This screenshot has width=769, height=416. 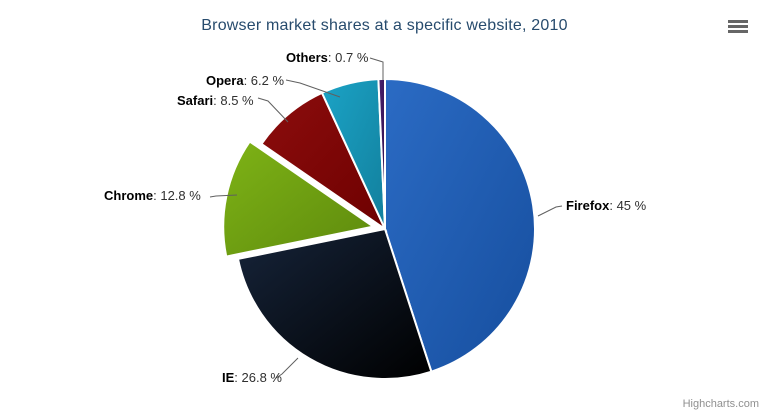 I want to click on data-label-opera: Opera: 6.2 %, so click(x=245, y=81).